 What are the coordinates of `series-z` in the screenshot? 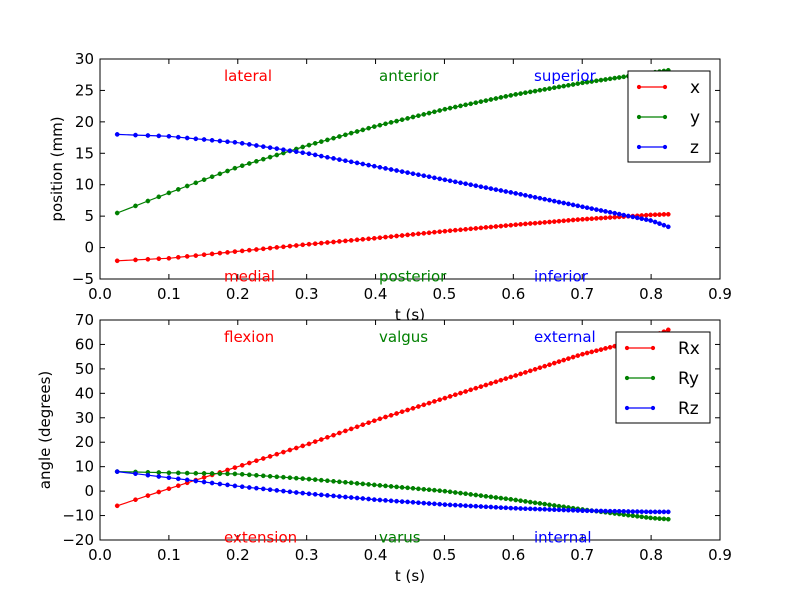 It's located at (392, 181).